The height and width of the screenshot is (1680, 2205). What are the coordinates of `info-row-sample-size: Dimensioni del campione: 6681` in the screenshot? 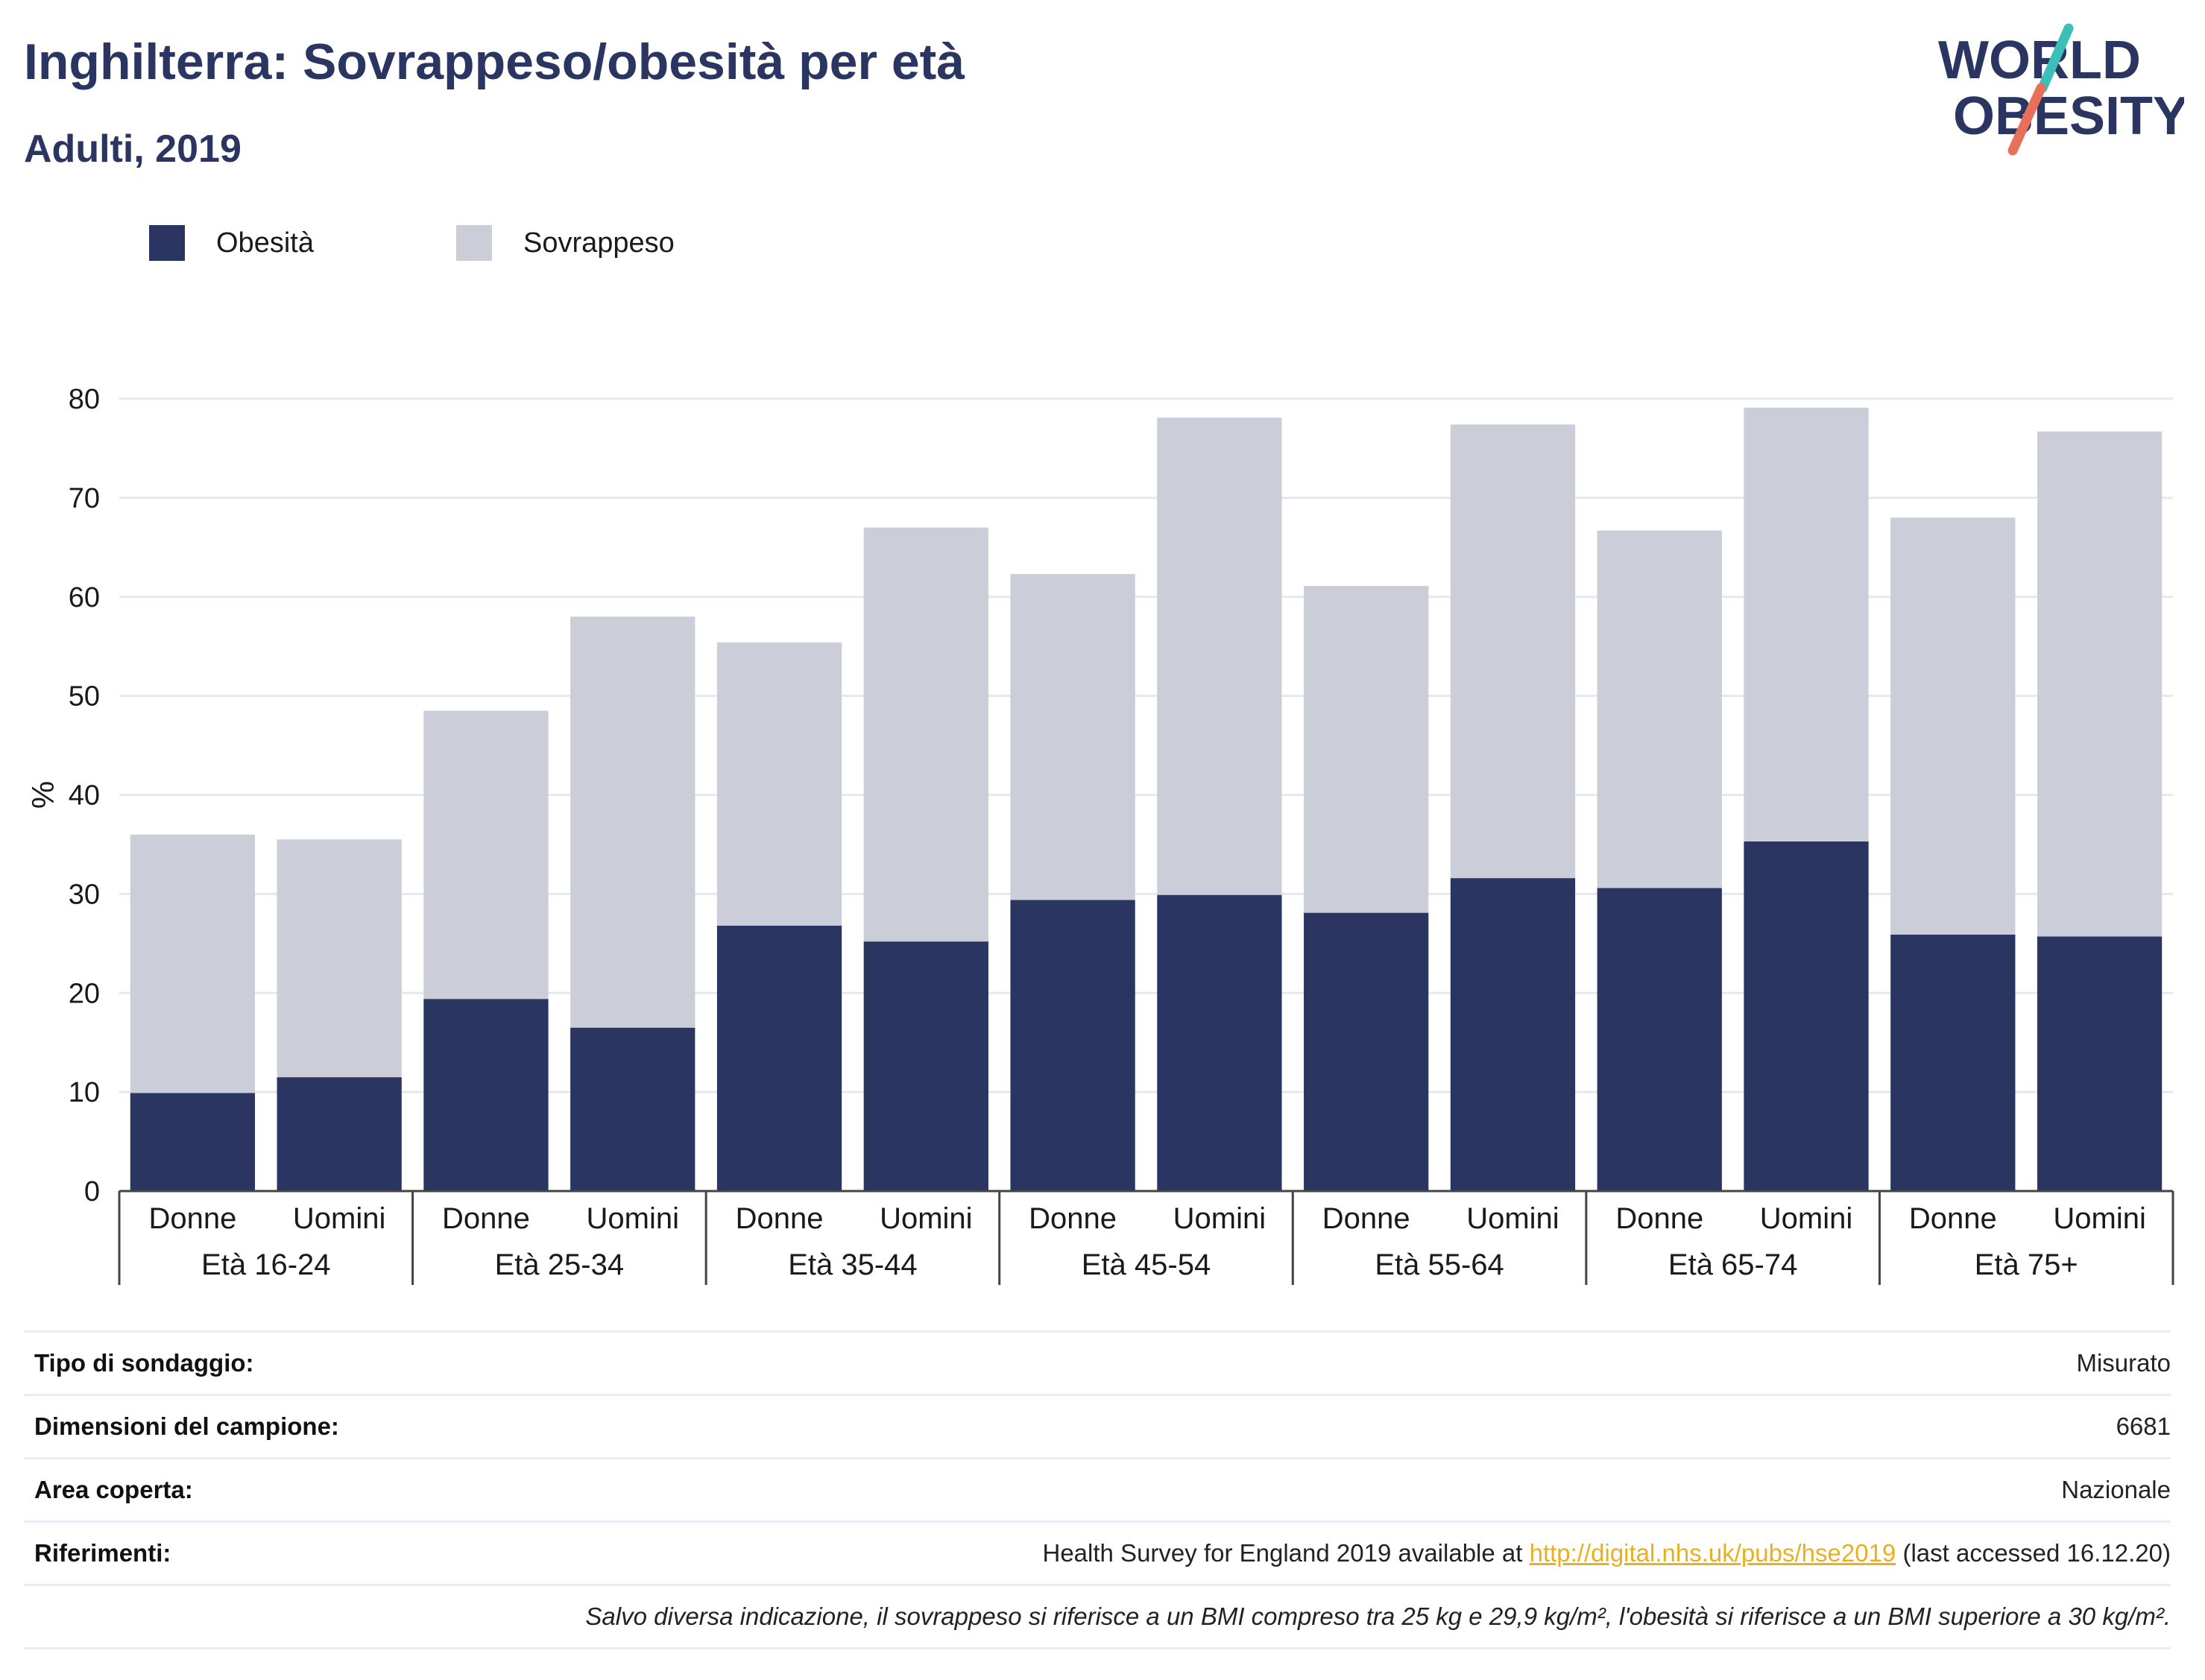 It's located at (1097, 1425).